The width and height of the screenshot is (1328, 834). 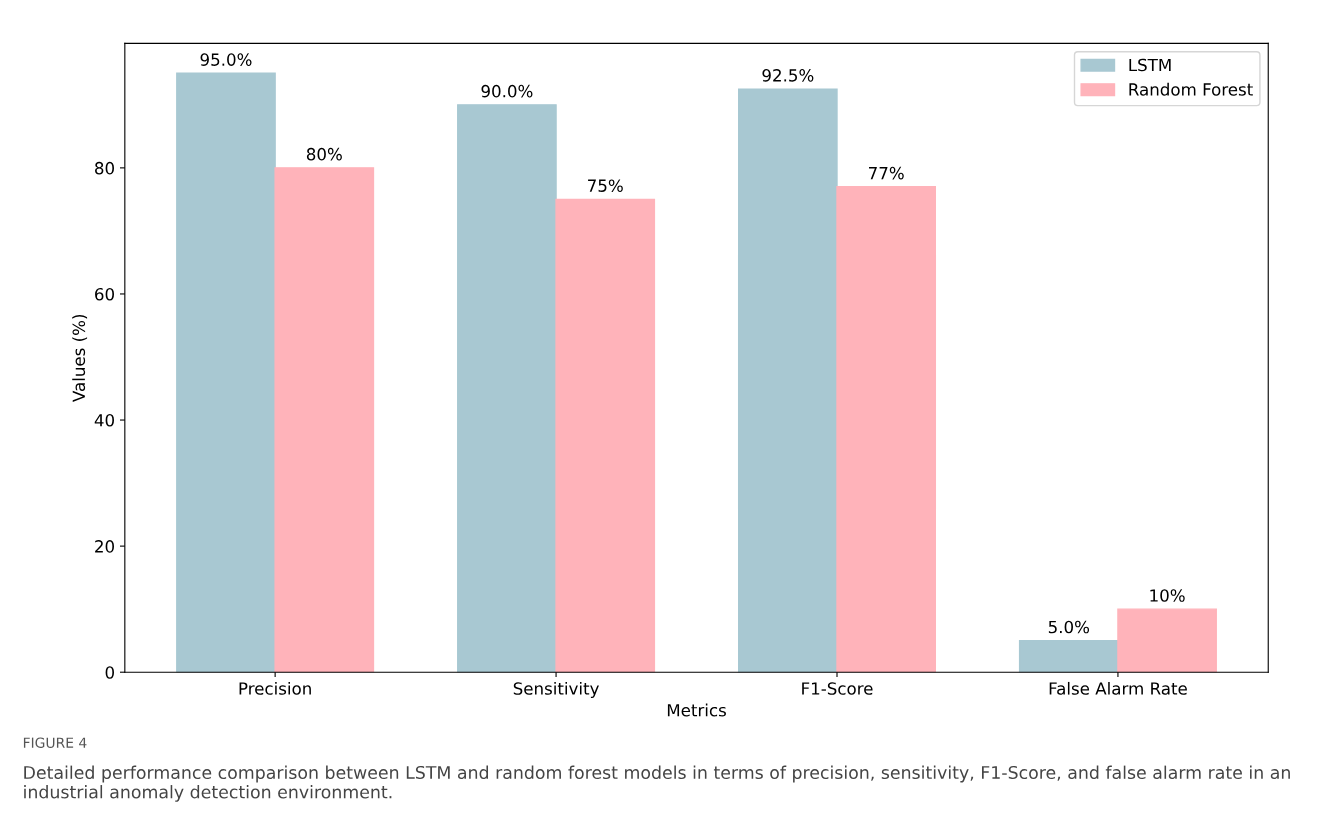 What do you see at coordinates (324, 154) in the screenshot?
I see `data-label: 80%` at bounding box center [324, 154].